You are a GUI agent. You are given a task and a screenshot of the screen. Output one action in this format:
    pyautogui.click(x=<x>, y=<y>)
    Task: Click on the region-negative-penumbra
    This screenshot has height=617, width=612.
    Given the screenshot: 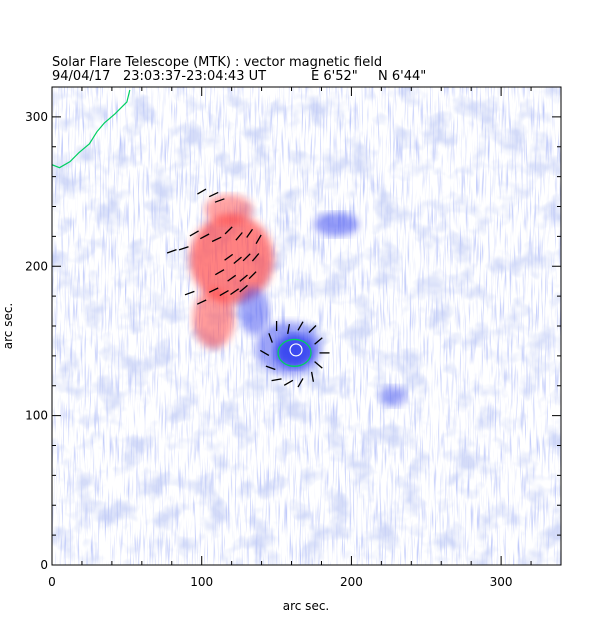 What is the action you would take?
    pyautogui.click(x=288, y=348)
    